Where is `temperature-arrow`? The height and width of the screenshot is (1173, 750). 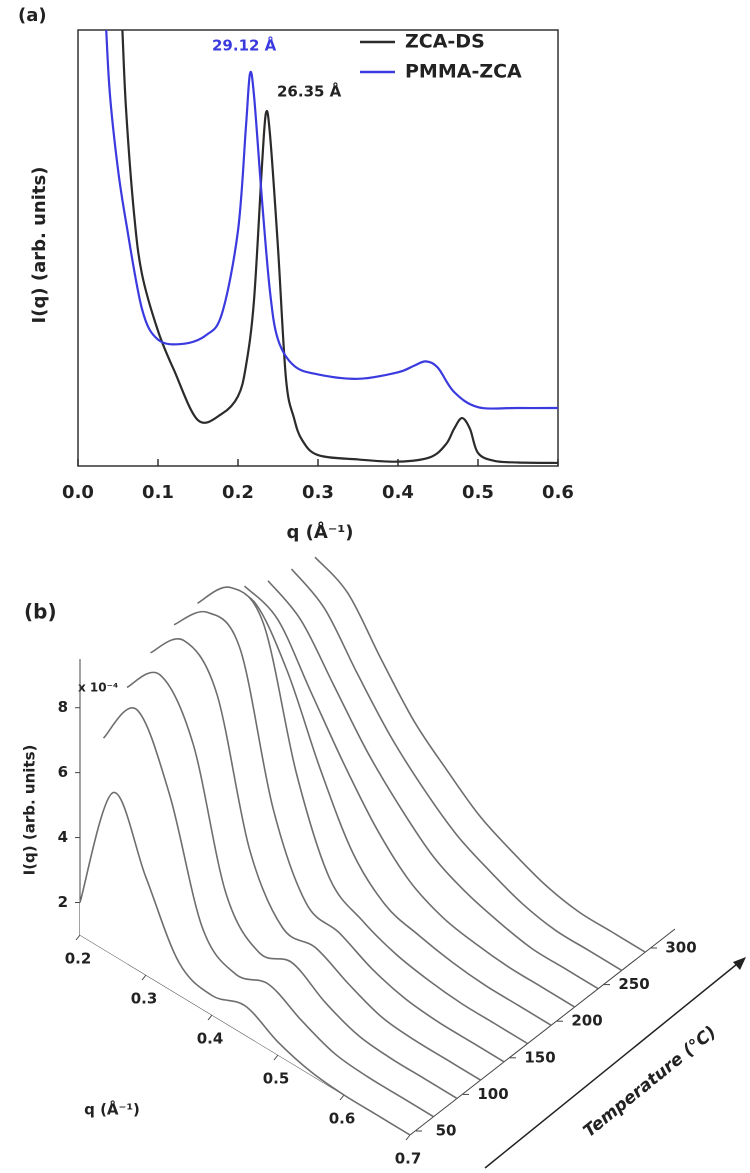 temperature-arrow is located at coordinates (613, 1064).